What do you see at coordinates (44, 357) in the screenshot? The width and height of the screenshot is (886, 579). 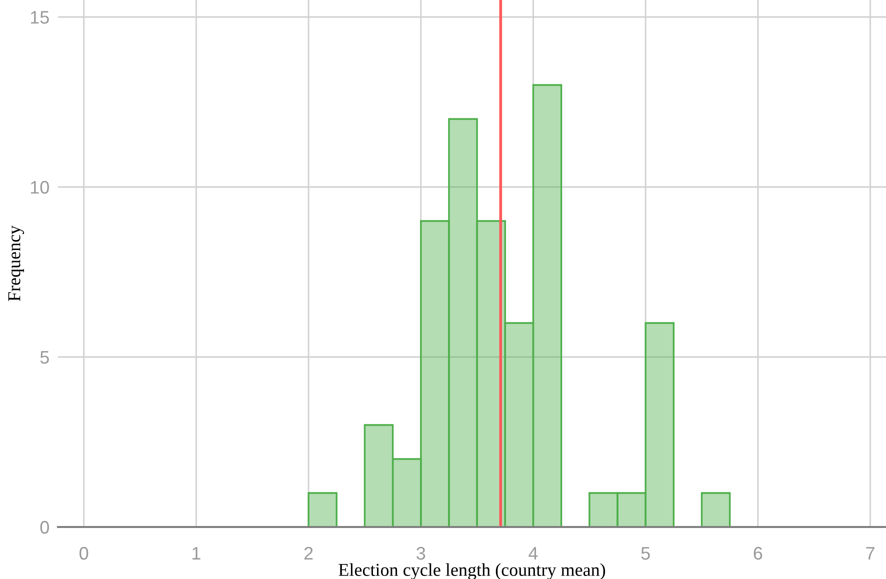 I see `y-tick-label: 5` at bounding box center [44, 357].